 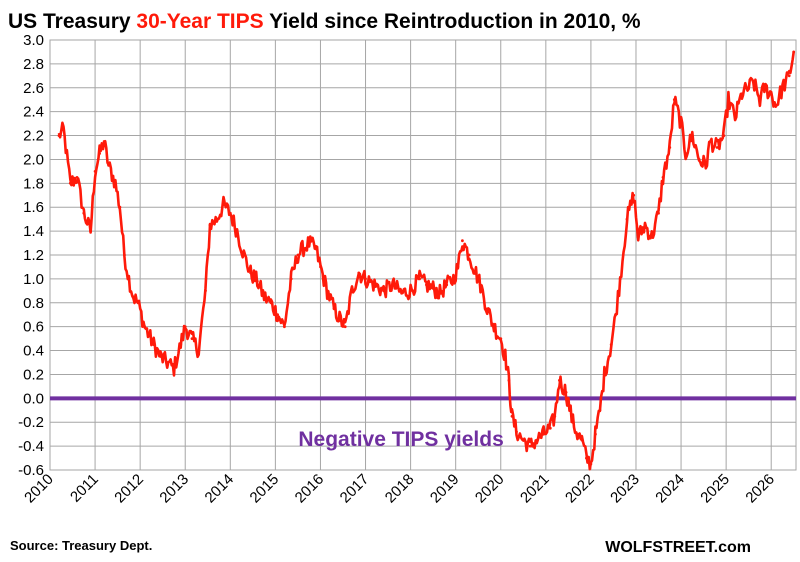 I want to click on x-tick-label: 2018, so click(x=400, y=489).